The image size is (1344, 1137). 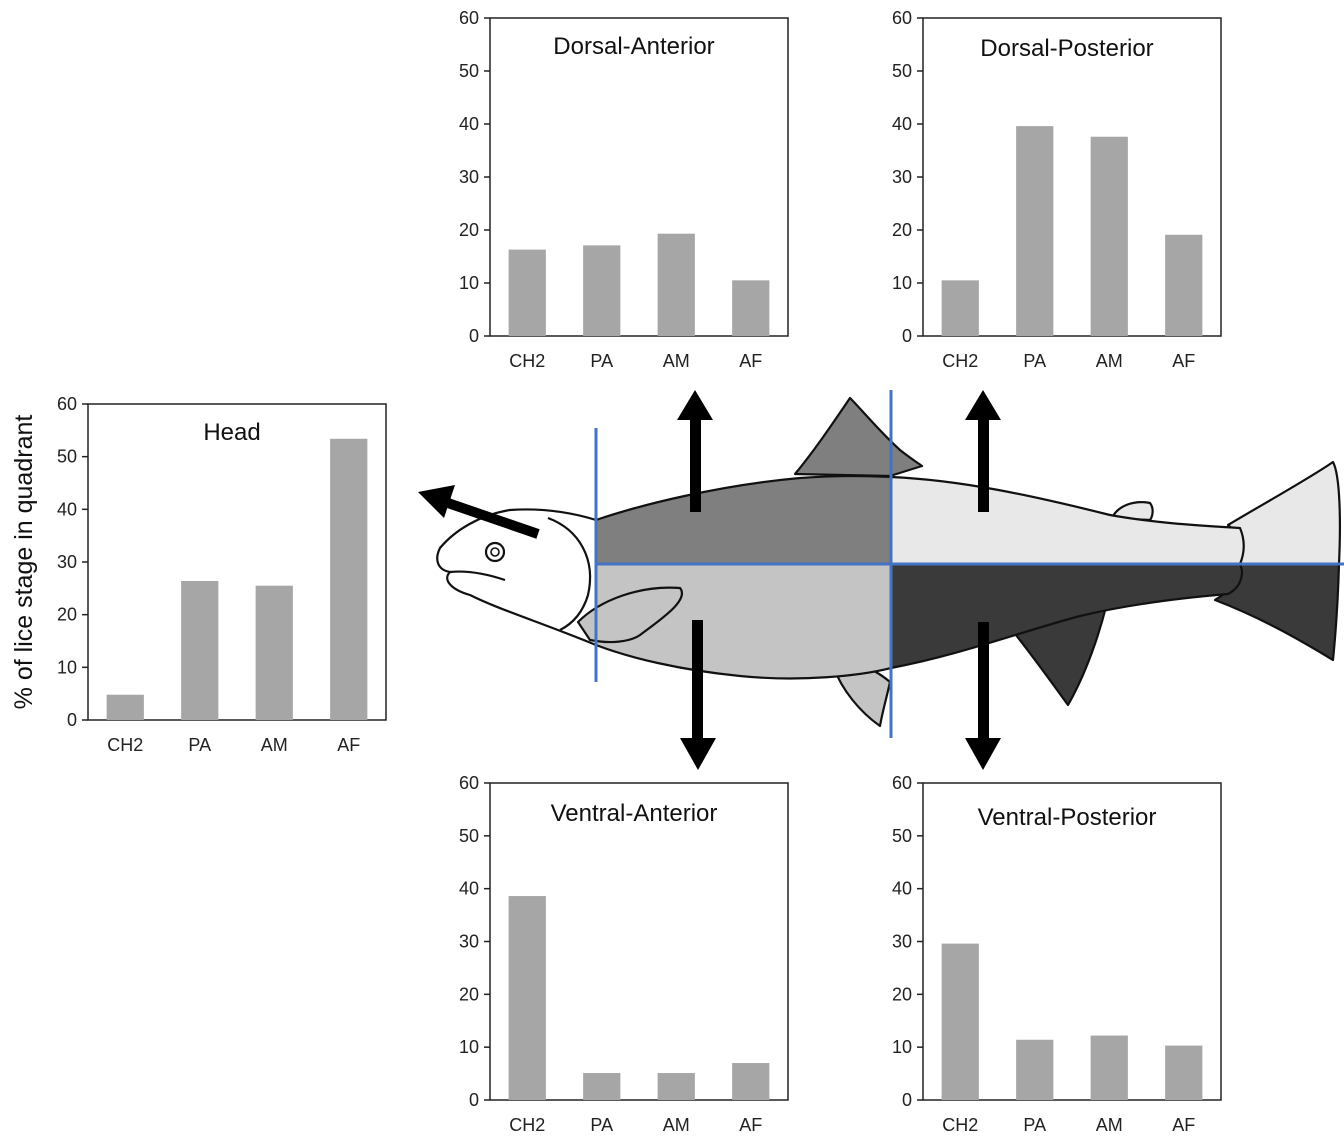 What do you see at coordinates (695, 451) in the screenshot?
I see `arrow-dorsal-anterior` at bounding box center [695, 451].